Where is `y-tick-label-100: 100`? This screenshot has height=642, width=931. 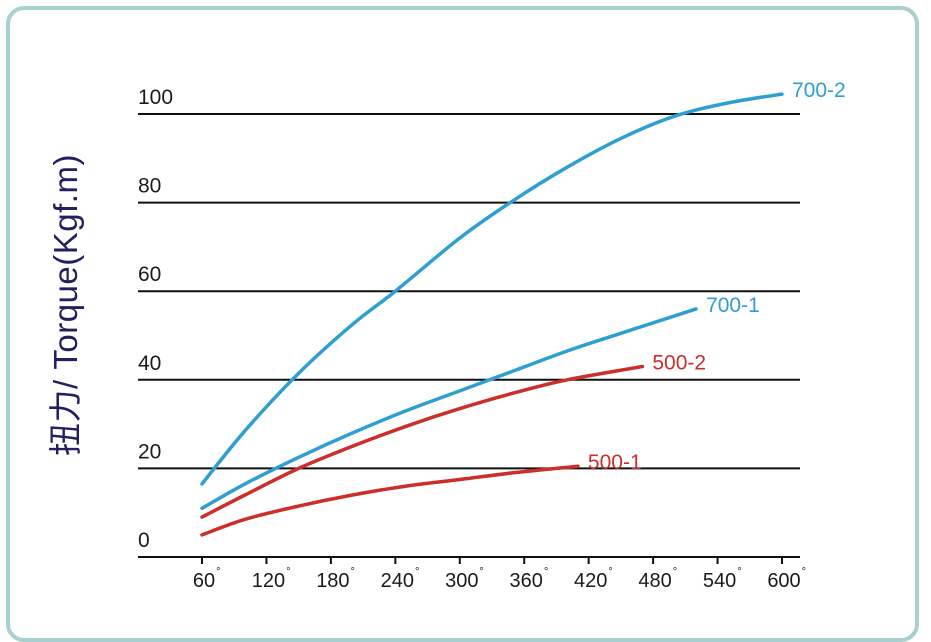
y-tick-label-100: 100 is located at coordinates (155, 97).